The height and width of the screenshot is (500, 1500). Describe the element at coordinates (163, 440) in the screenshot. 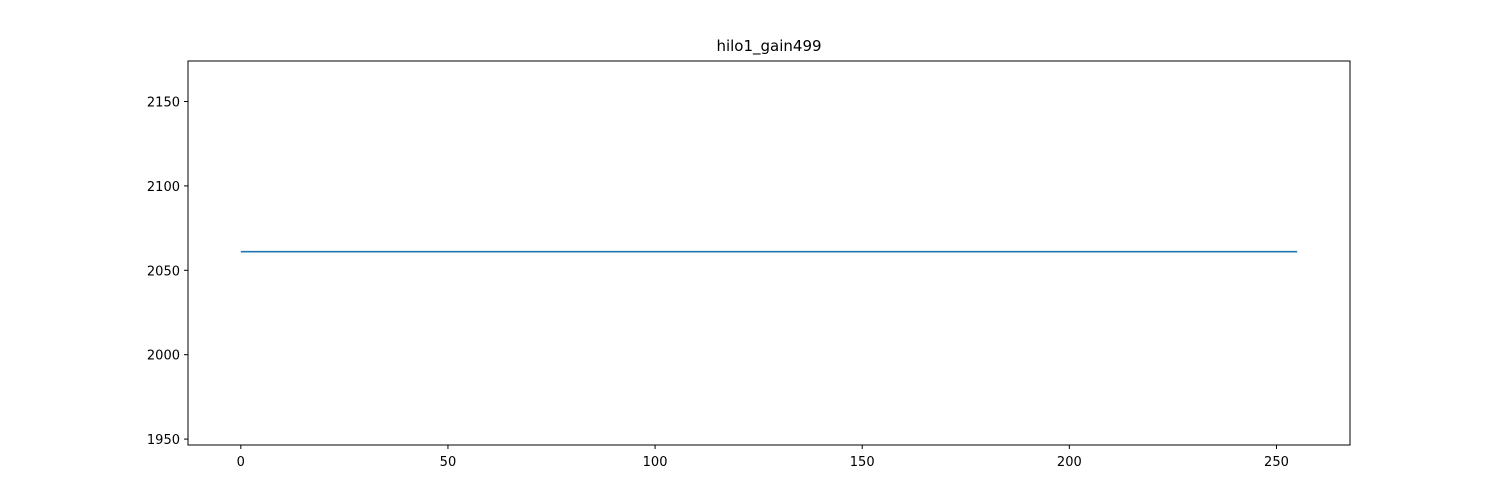

I see `y-tick-label: 1950` at that location.